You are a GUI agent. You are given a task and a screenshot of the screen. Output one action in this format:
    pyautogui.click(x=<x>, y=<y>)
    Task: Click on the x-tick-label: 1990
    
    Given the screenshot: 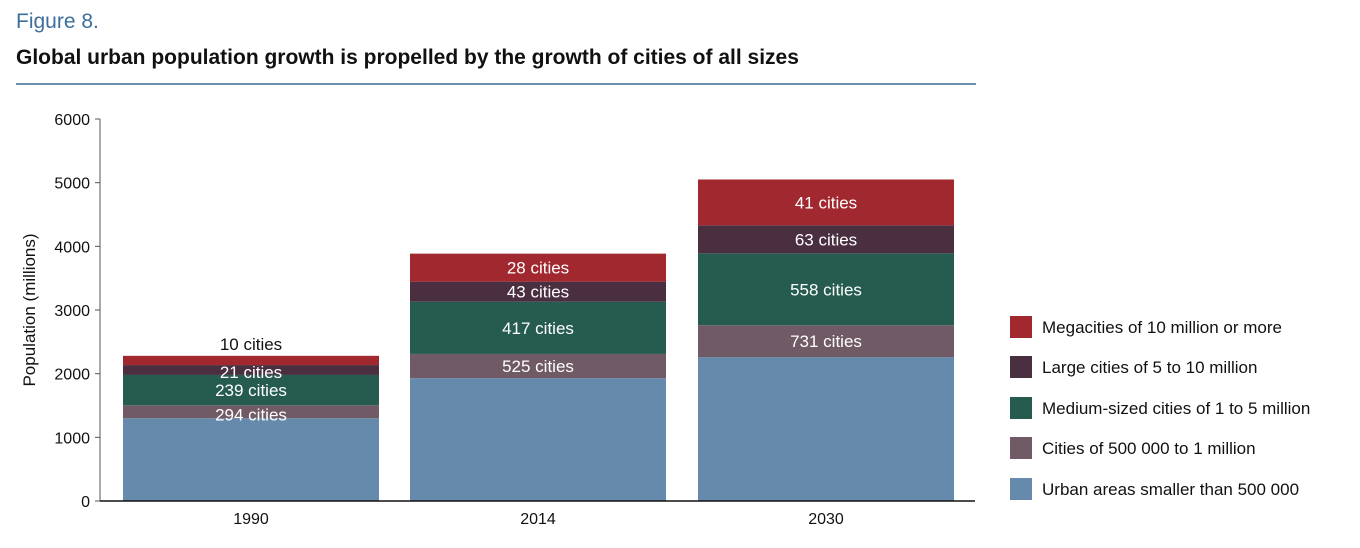 What is the action you would take?
    pyautogui.click(x=251, y=519)
    